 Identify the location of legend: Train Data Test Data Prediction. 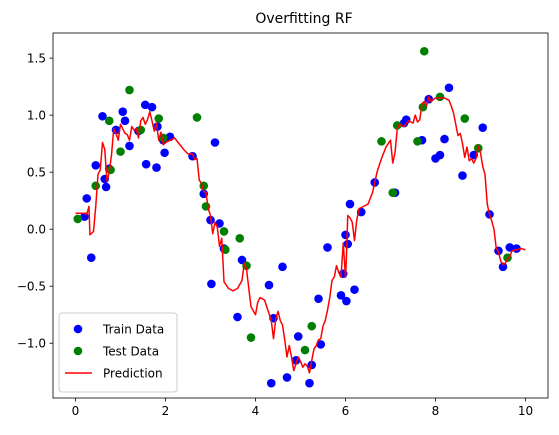
(118, 352).